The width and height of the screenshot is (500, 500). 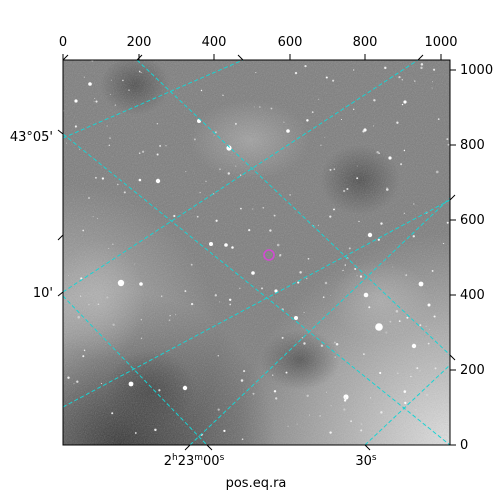 What do you see at coordinates (440, 42) in the screenshot?
I see `top-tick-label: 1000` at bounding box center [440, 42].